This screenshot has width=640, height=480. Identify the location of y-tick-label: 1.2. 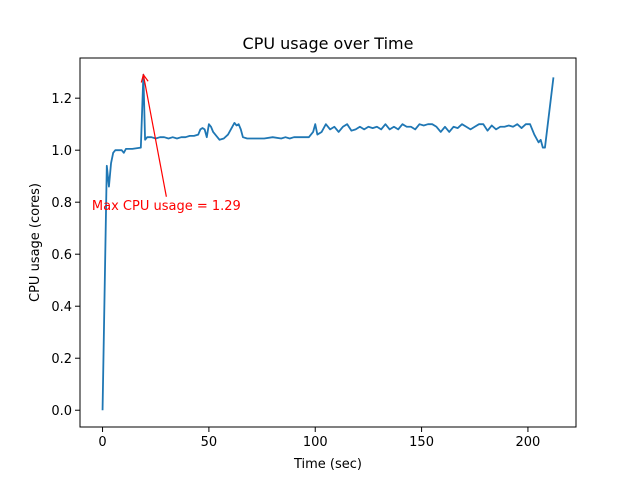
(61, 99).